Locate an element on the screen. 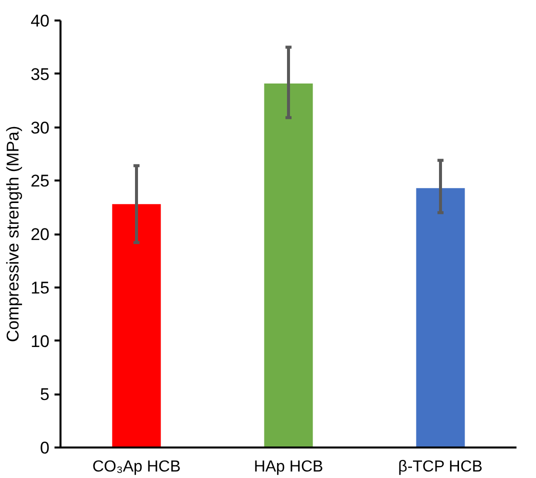 The image size is (536, 478). y-tick-label: 15 is located at coordinates (40, 288).